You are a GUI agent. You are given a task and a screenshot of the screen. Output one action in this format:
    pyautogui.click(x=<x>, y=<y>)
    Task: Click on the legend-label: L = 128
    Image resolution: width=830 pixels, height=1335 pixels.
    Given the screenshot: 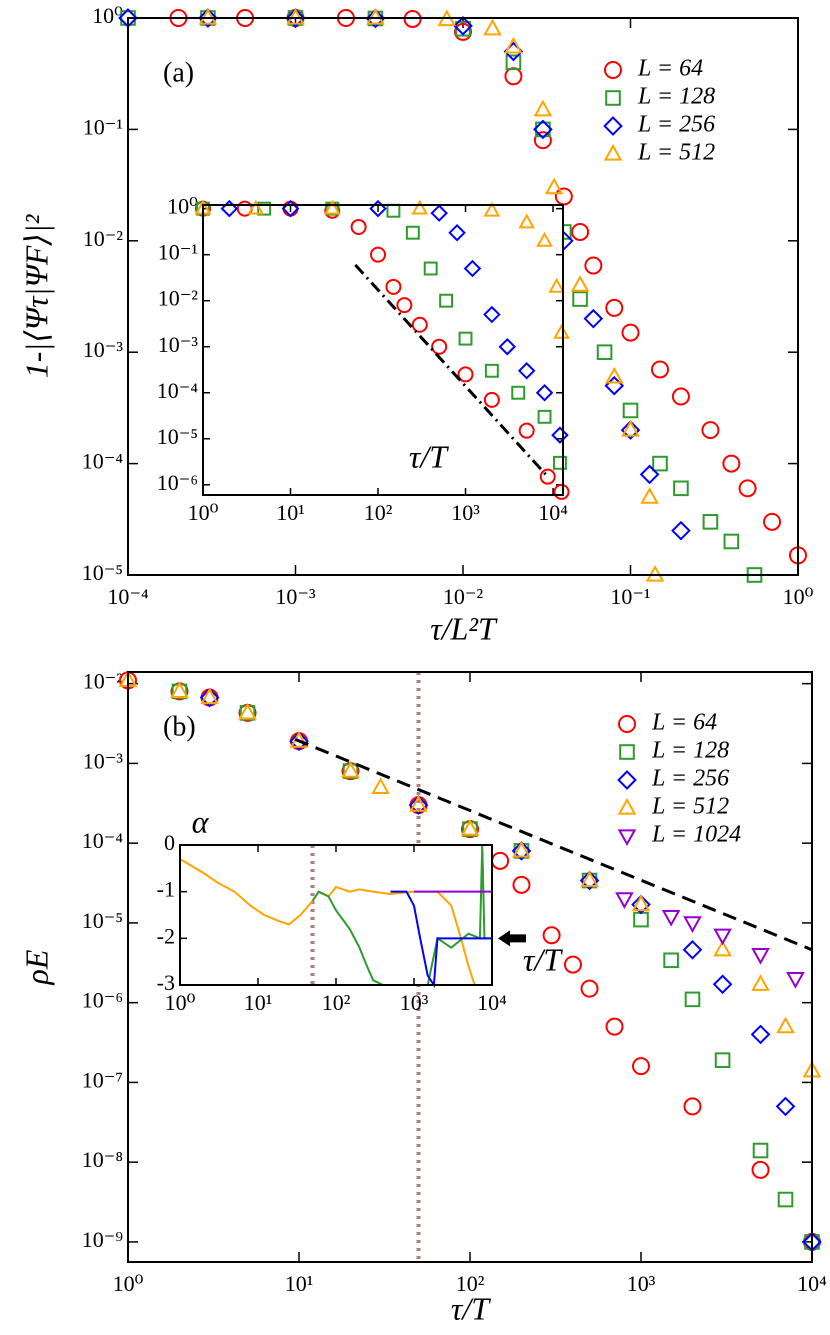 What is the action you would take?
    pyautogui.click(x=690, y=751)
    